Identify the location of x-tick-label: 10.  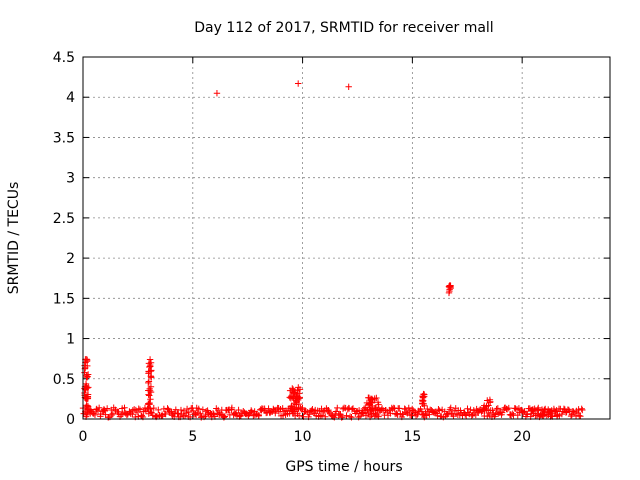
(303, 437).